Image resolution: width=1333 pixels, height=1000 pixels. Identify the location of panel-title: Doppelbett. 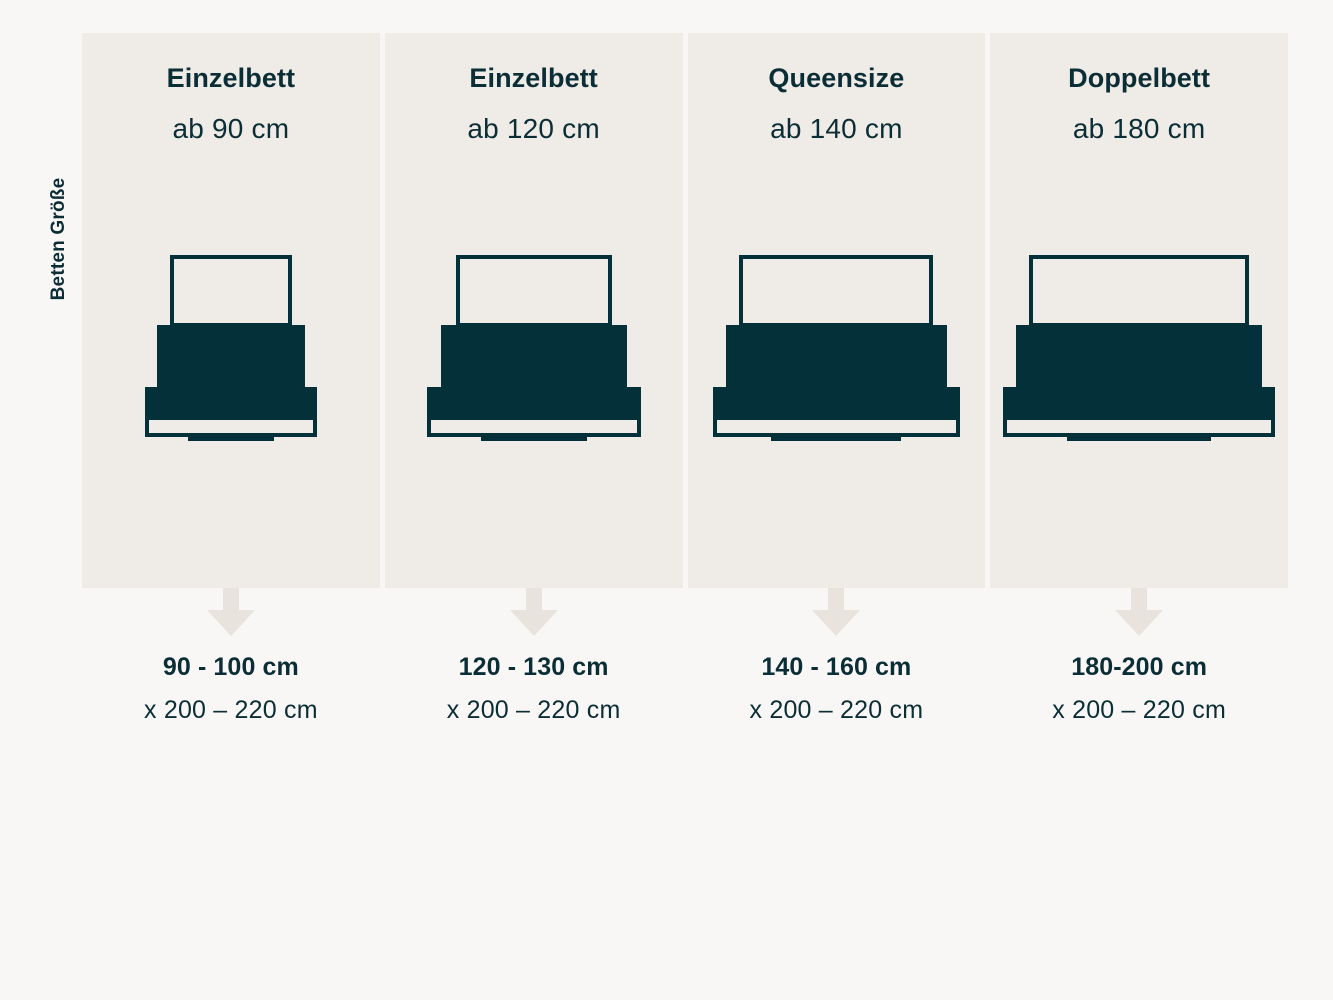
(1139, 78).